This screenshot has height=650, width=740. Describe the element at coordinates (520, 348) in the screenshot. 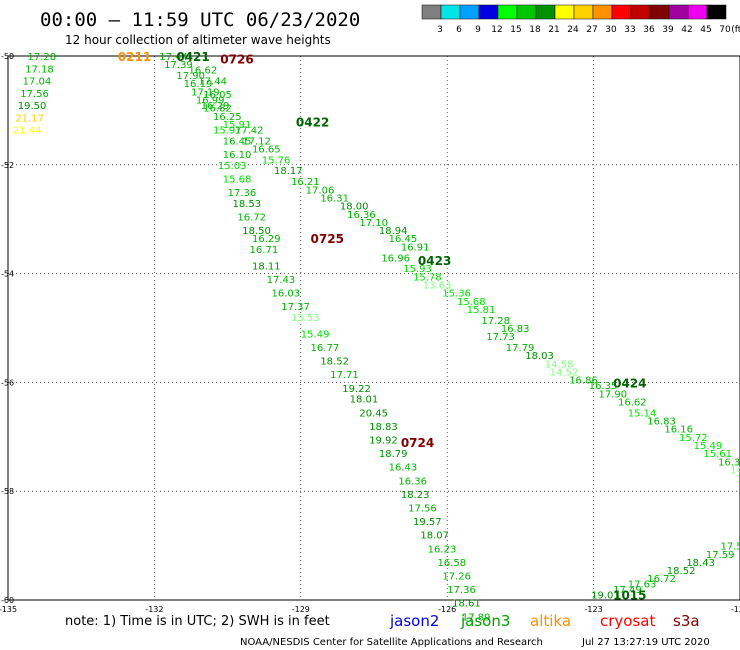

I see `swh-value-label: 17.79` at that location.